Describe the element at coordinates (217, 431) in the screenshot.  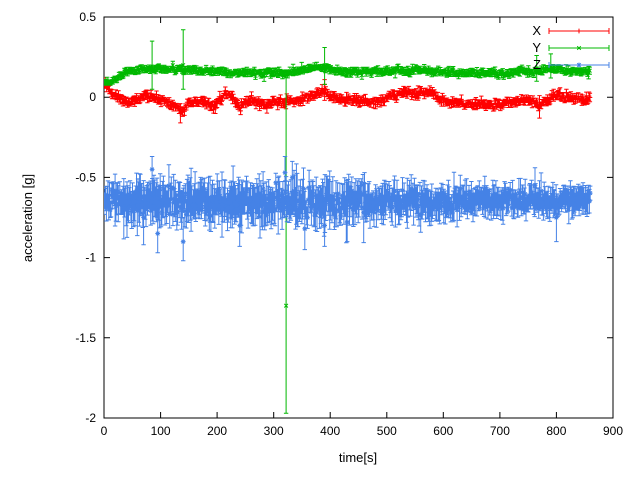
I see `x-tick-label: 200` at that location.